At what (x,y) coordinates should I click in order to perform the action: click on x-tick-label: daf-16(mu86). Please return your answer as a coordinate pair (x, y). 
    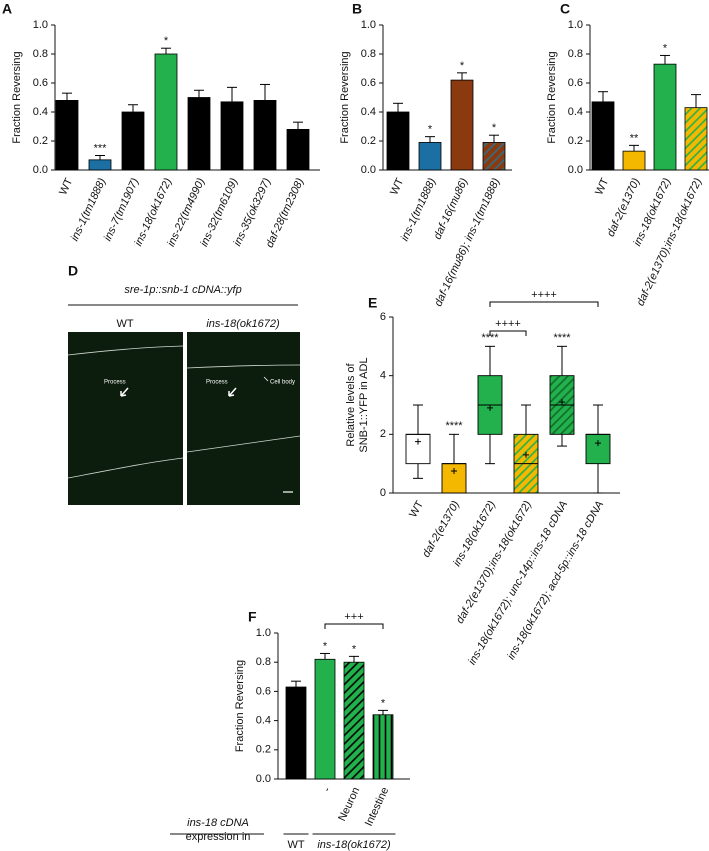
    Looking at the image, I should click on (451, 208).